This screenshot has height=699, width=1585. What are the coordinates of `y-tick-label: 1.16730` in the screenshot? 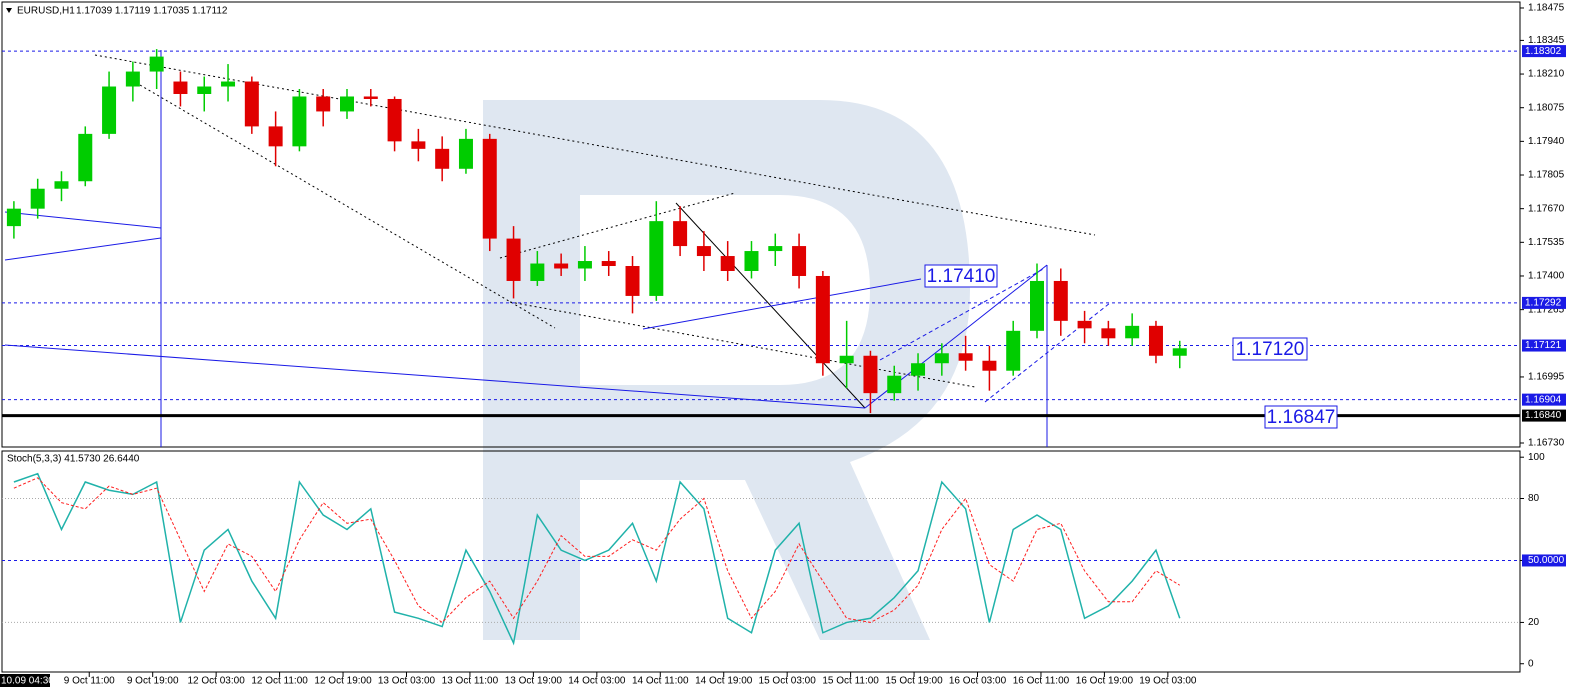 It's located at (1546, 443).